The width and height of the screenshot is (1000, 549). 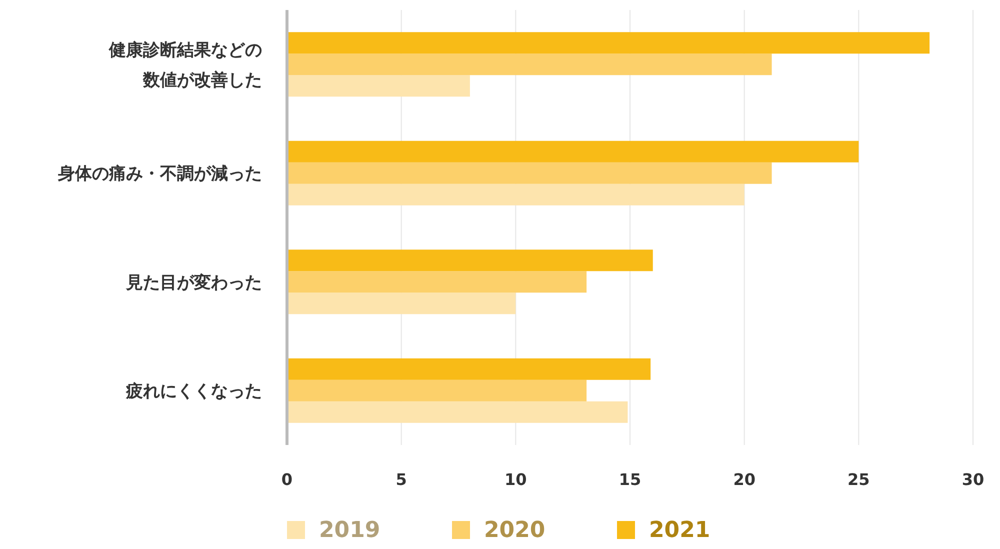 I want to click on y-tick-label: 疲れにくくなった, so click(x=193, y=392).